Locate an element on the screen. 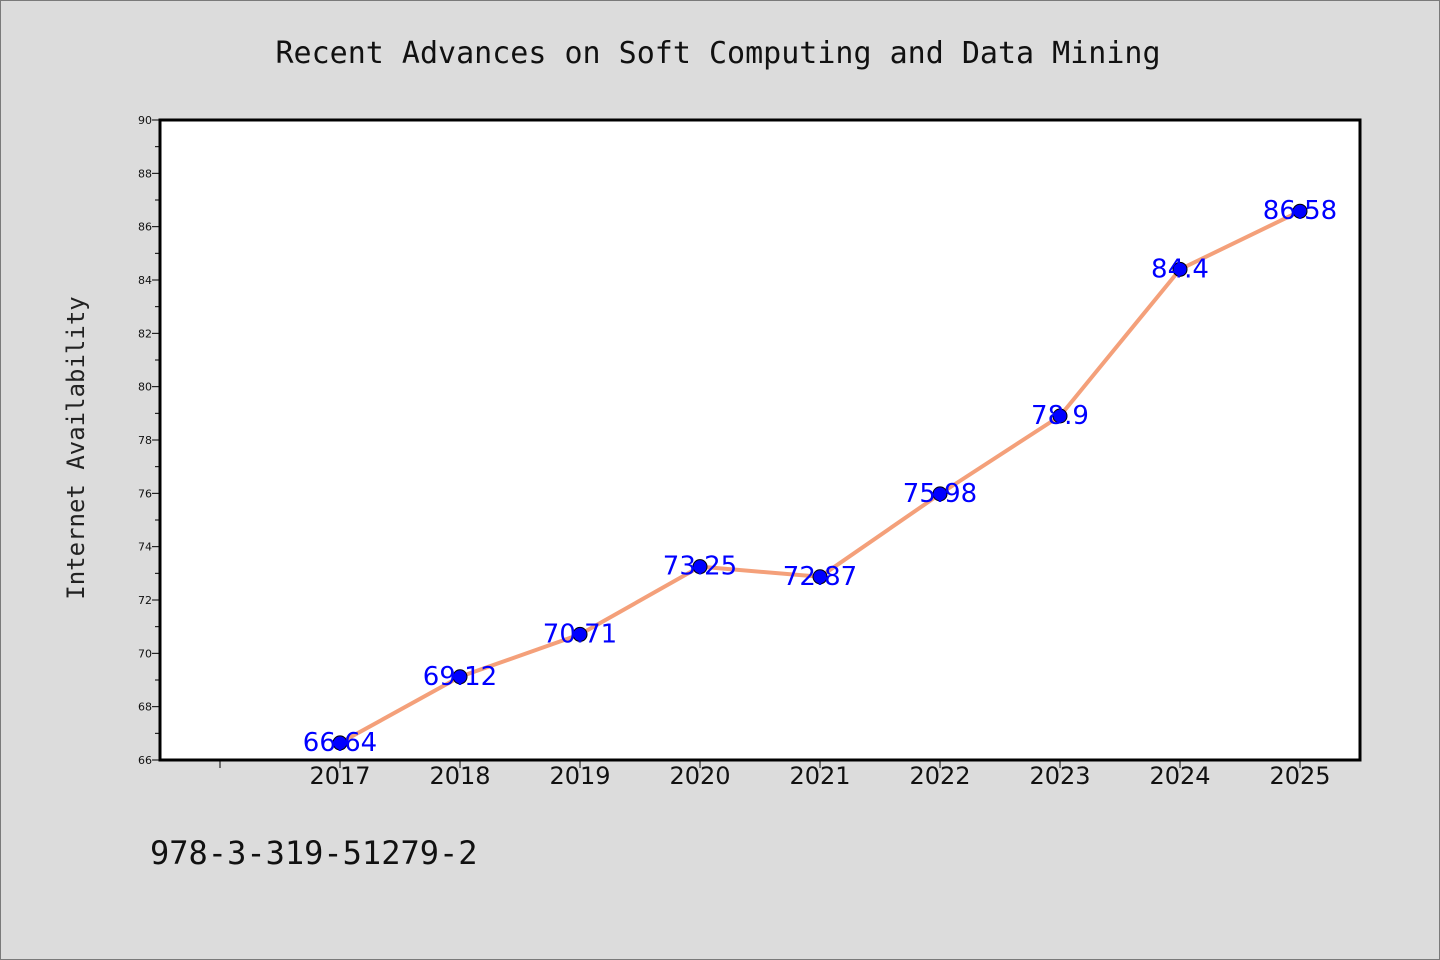 Image resolution: width=1440 pixels, height=960 pixels. y-axis: 66 68 70 72 74 76 78 80 82 84 86 88 90 is located at coordinates (149, 440).